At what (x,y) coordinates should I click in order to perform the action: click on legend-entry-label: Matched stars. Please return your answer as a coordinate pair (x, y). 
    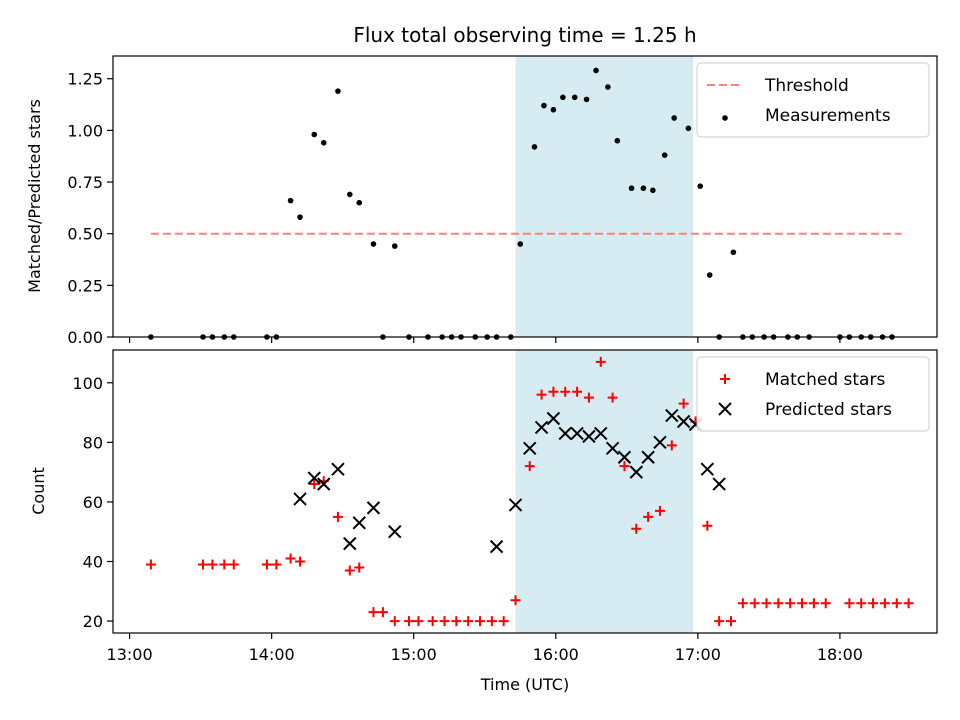
    Looking at the image, I should click on (825, 380).